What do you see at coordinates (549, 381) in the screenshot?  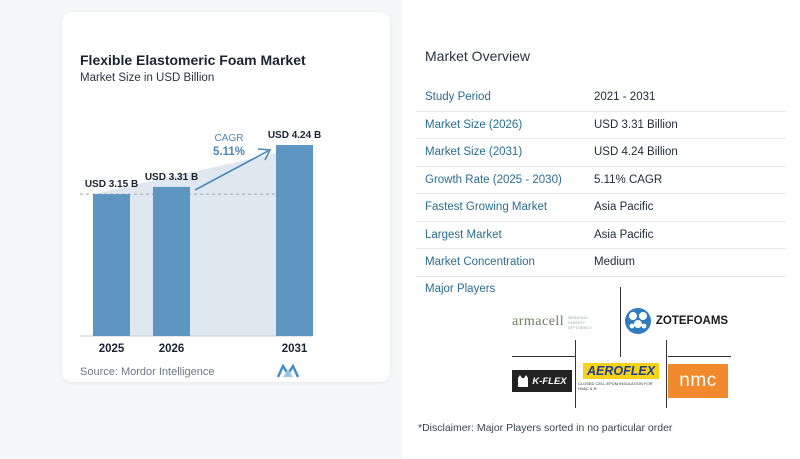 I see `kflex-wordmark: K-FLEX` at bounding box center [549, 381].